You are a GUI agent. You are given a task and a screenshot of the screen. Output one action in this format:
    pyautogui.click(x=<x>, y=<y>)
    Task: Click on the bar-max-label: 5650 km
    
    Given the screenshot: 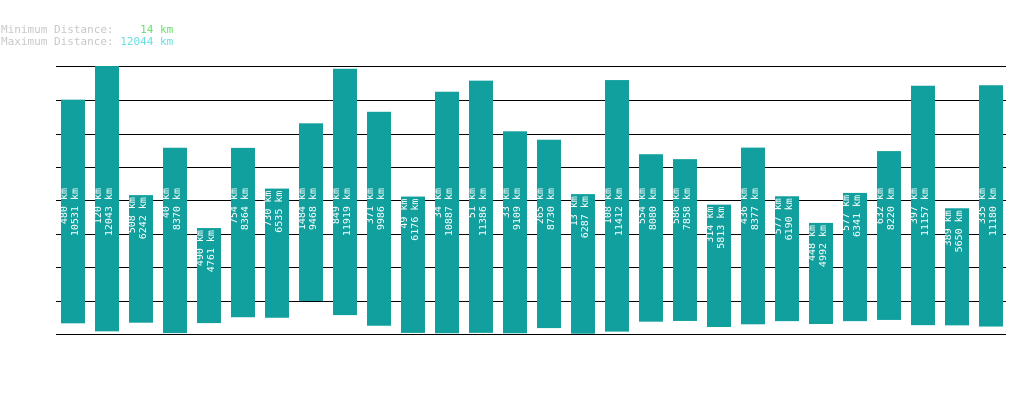 What is the action you would take?
    pyautogui.click(x=959, y=231)
    